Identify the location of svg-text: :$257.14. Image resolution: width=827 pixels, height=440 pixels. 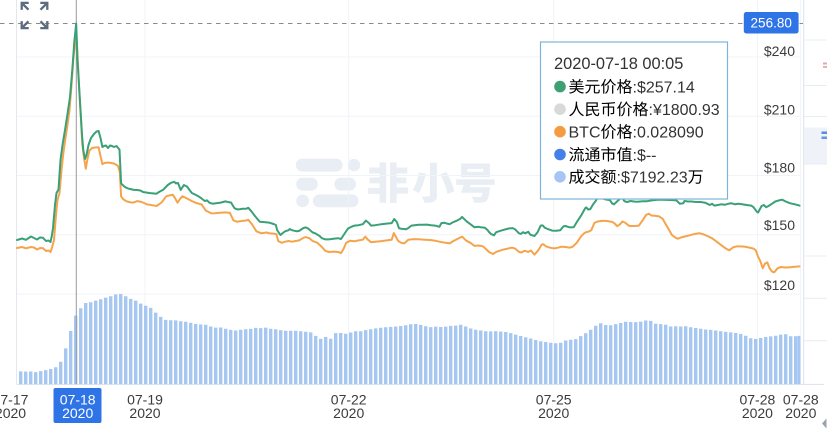
(664, 87).